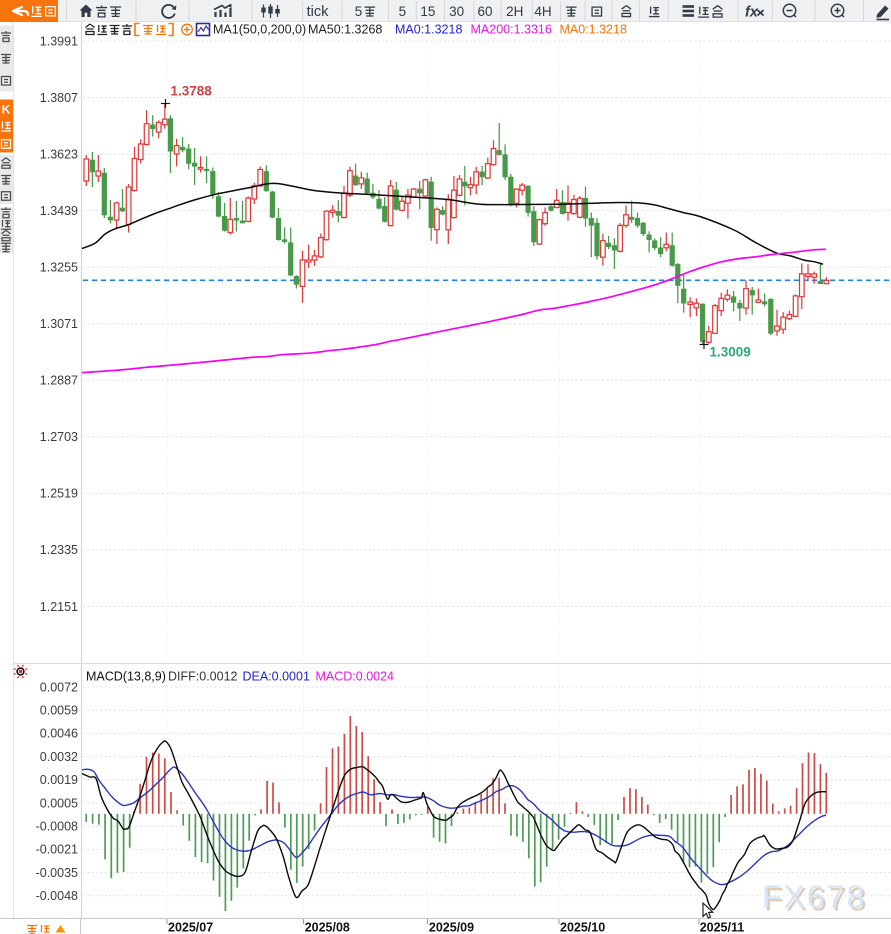 Image resolution: width=891 pixels, height=934 pixels. Describe the element at coordinates (59, 711) in the screenshot. I see `svg-text: 0.0059` at that location.